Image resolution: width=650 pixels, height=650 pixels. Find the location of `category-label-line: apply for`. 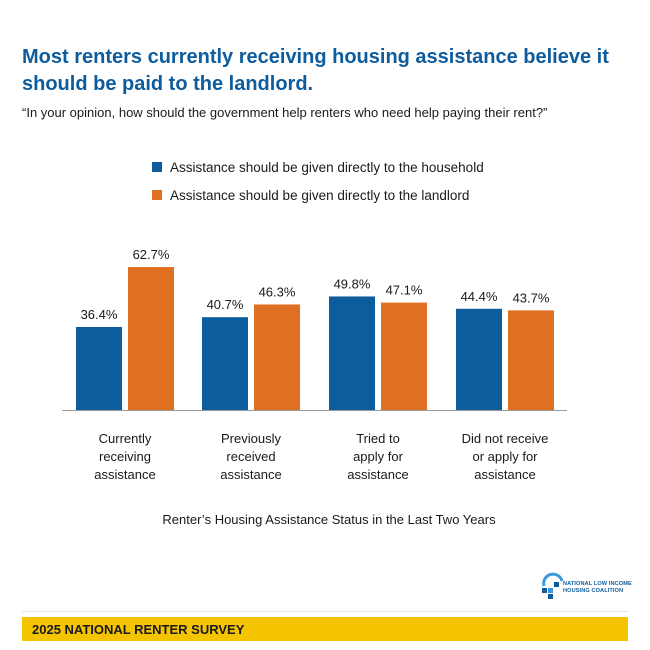

category-label-line: apply for is located at coordinates (378, 456).